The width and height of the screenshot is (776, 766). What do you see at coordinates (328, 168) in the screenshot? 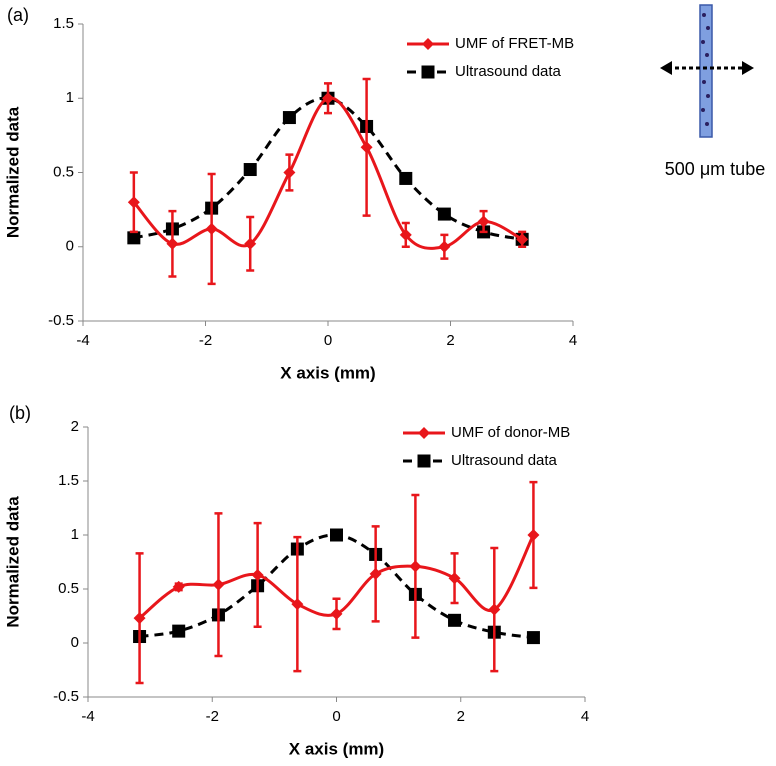
I see `series-line` at bounding box center [328, 168].